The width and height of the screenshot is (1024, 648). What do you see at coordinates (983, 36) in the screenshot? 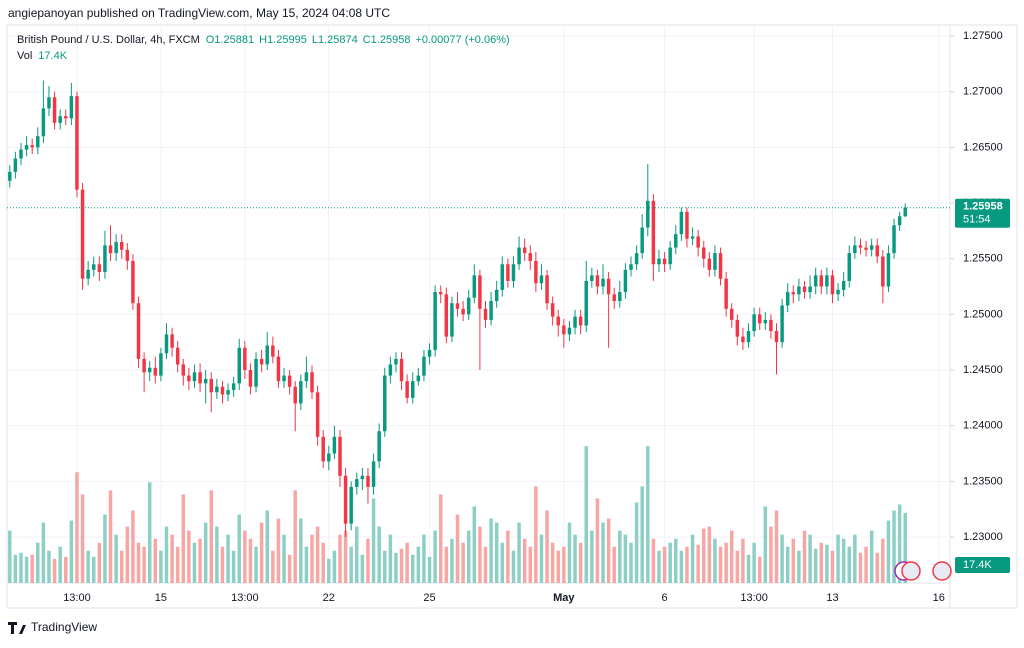
I see `y-tick-label: 1.27500` at bounding box center [983, 36].